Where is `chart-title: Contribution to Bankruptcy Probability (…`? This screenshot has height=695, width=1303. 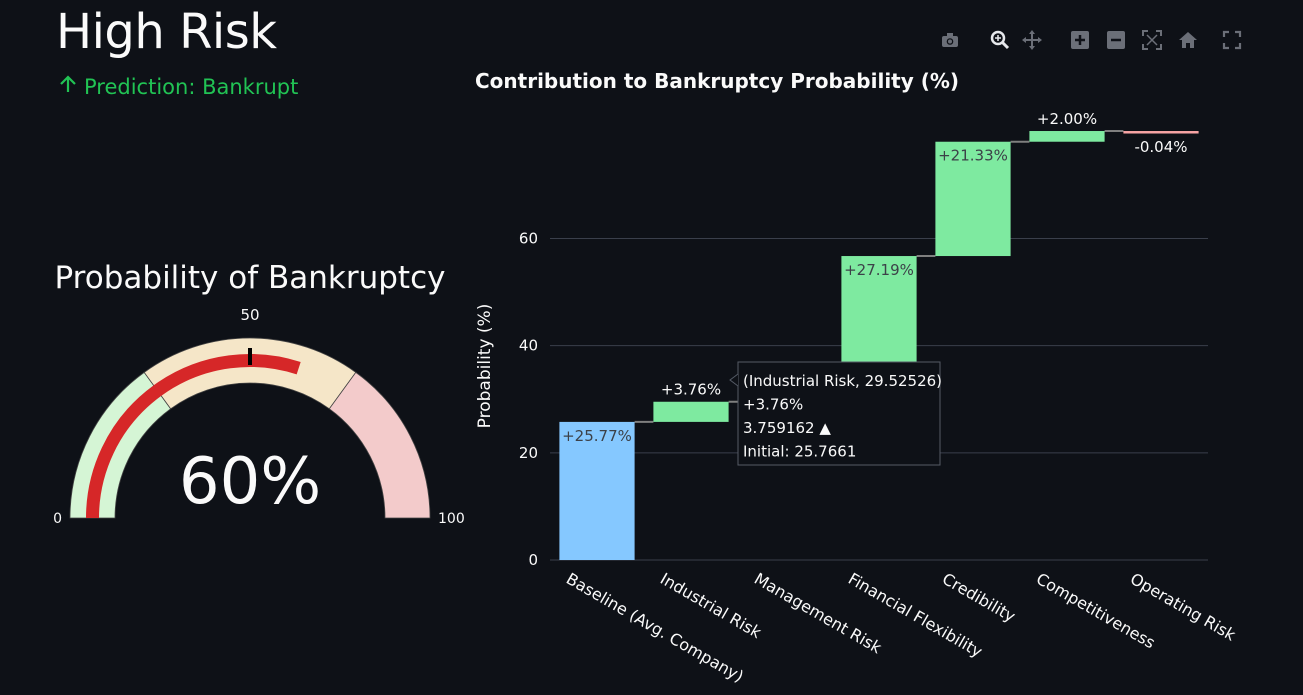
chart-title: Contribution to Bankruptcy Probability (… is located at coordinates (717, 81).